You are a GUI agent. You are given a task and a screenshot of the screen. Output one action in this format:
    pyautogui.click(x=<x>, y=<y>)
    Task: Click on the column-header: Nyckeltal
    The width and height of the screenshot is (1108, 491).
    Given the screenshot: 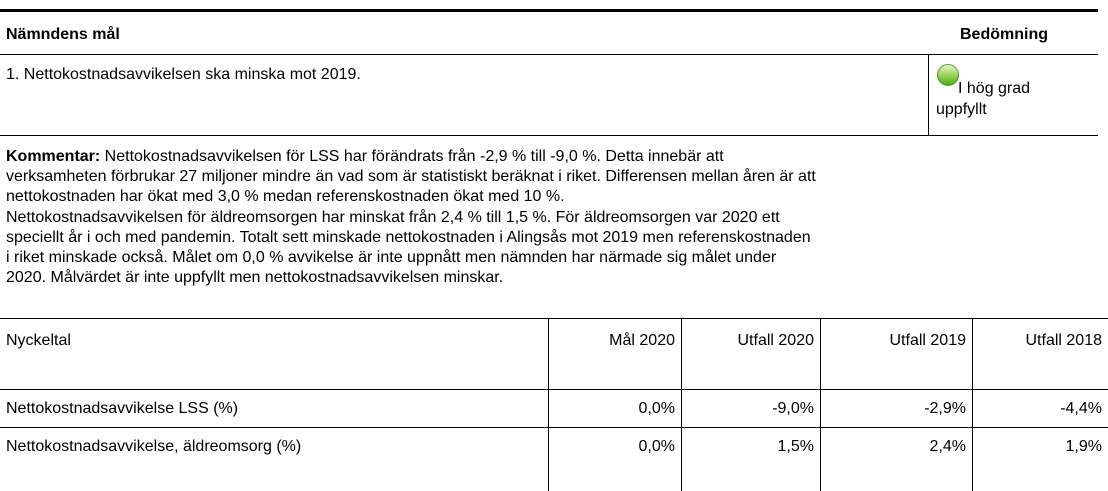 What is the action you would take?
    pyautogui.click(x=38, y=340)
    